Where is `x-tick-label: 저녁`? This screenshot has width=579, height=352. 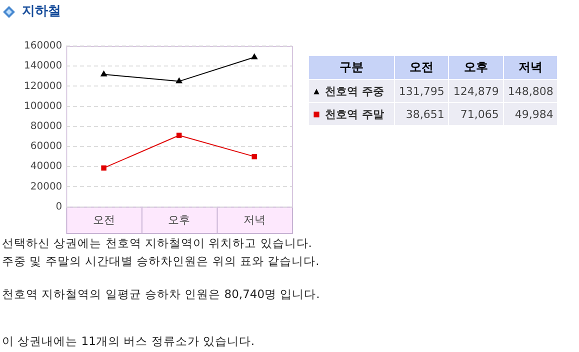 x-tick-label: 저녁 is located at coordinates (254, 219).